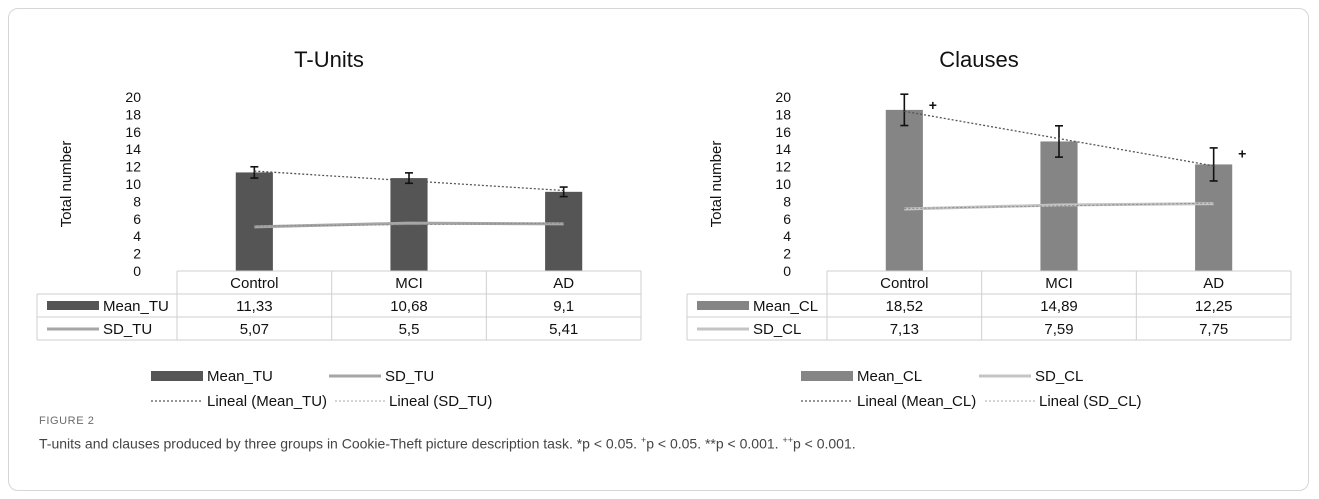 This screenshot has width=1319, height=499. I want to click on table-value: 7,59, so click(1058, 329).